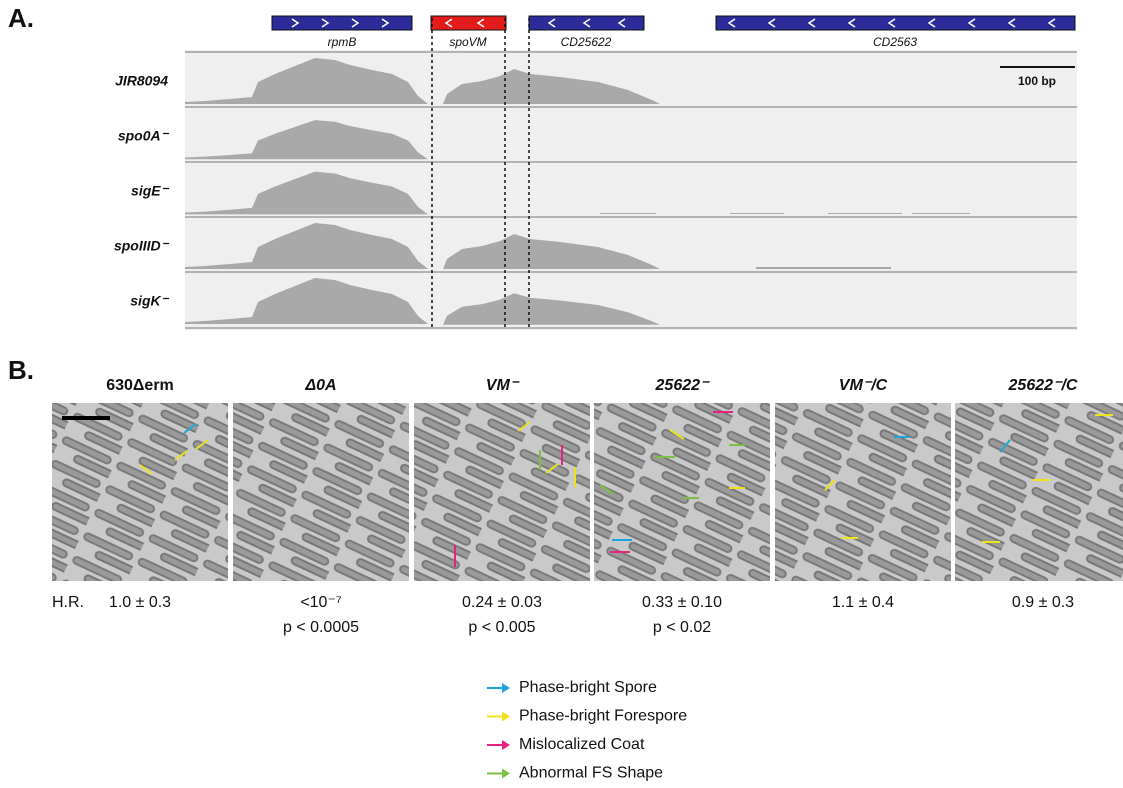  What do you see at coordinates (144, 136) in the screenshot?
I see `track-label: spo0A⁻` at bounding box center [144, 136].